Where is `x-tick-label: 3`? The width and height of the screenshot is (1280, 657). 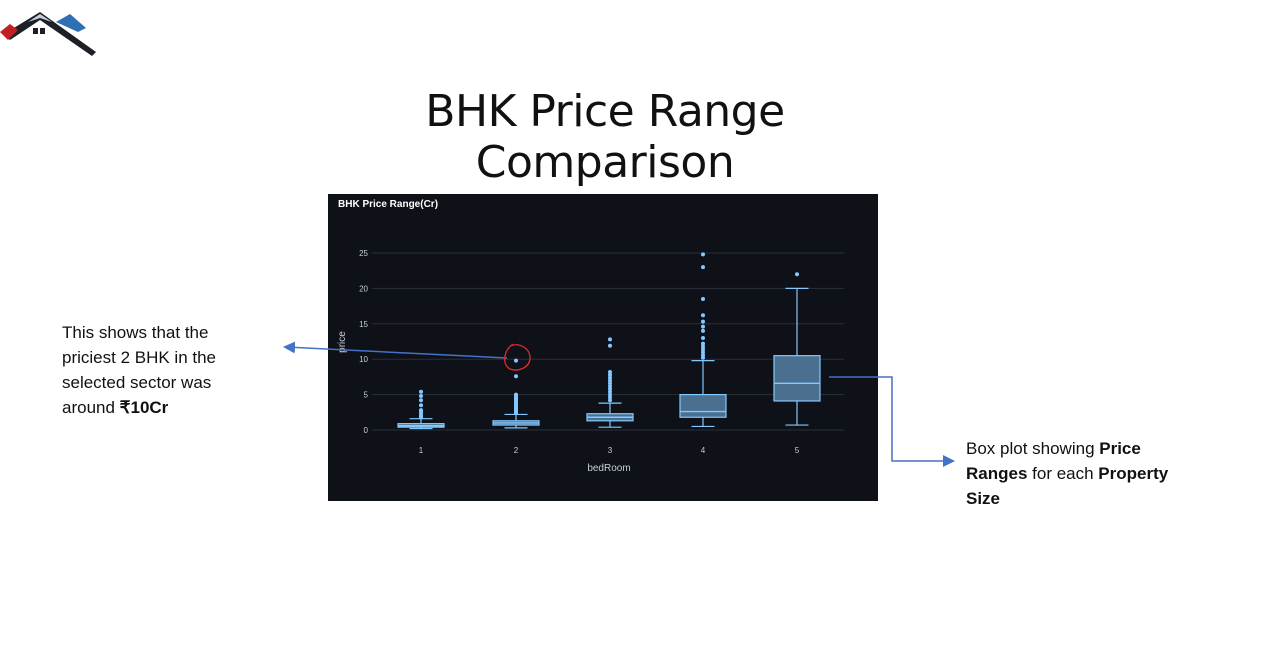 x-tick-label: 3 is located at coordinates (610, 450).